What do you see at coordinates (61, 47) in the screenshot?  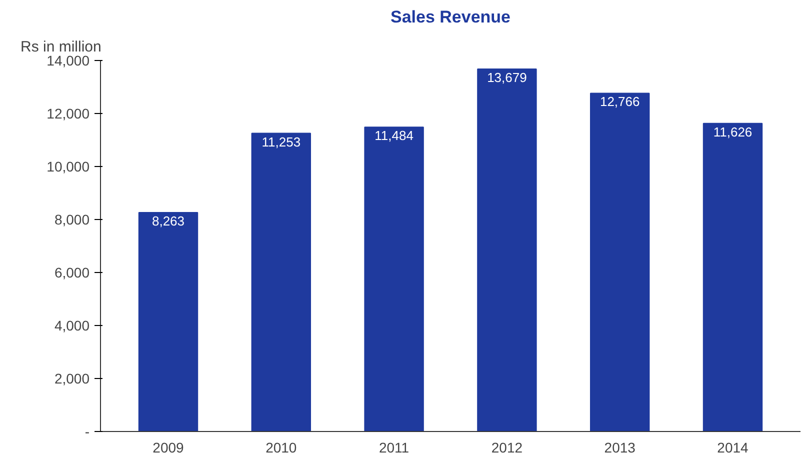 I see `y-axis-title: Rs in million` at bounding box center [61, 47].